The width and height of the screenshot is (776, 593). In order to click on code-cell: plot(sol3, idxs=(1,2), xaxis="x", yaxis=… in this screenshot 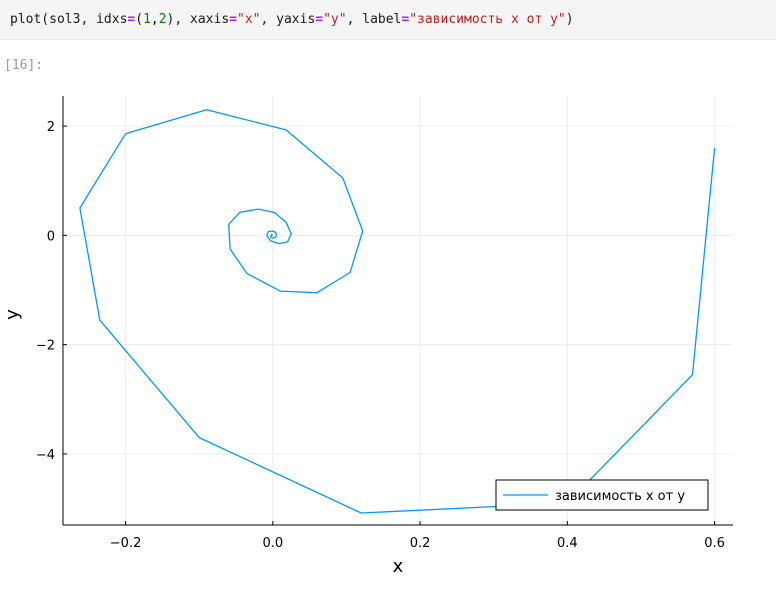, I will do `click(388, 20)`.